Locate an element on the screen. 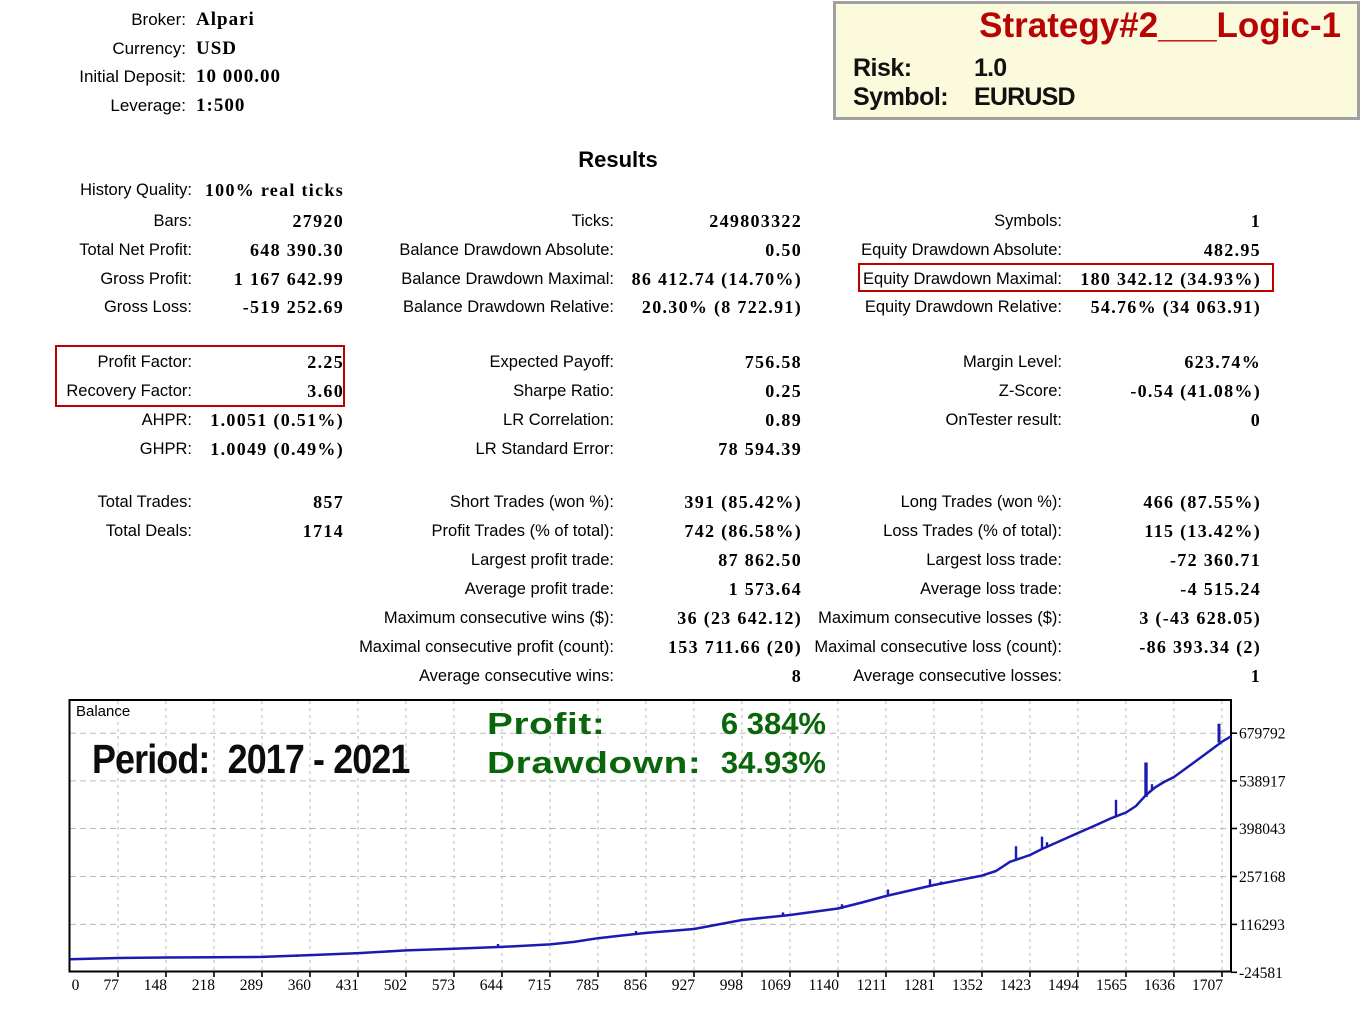 This screenshot has width=1362, height=1021. svg-text: 927 is located at coordinates (684, 985).